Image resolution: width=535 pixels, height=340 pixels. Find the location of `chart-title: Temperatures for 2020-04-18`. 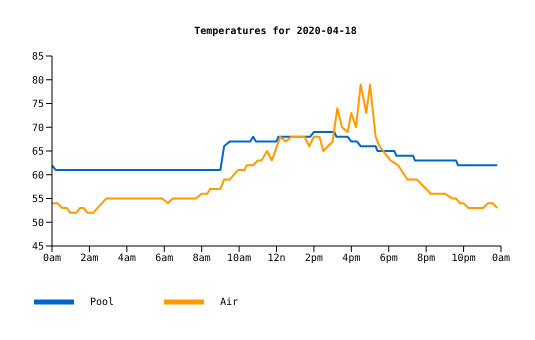

chart-title: Temperatures for 2020-04-18 is located at coordinates (275, 31).